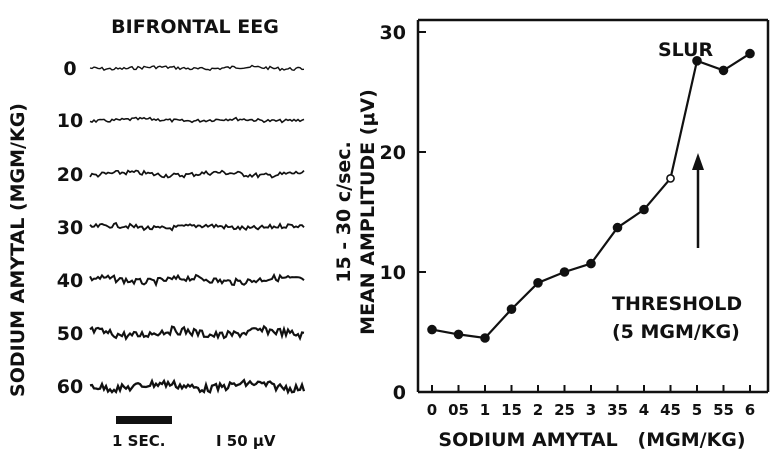 The image size is (770, 454). What do you see at coordinates (368, 212) in the screenshot?
I see `y-axis-label-line2: MEAN AMPLITUDE (μV)` at bounding box center [368, 212].